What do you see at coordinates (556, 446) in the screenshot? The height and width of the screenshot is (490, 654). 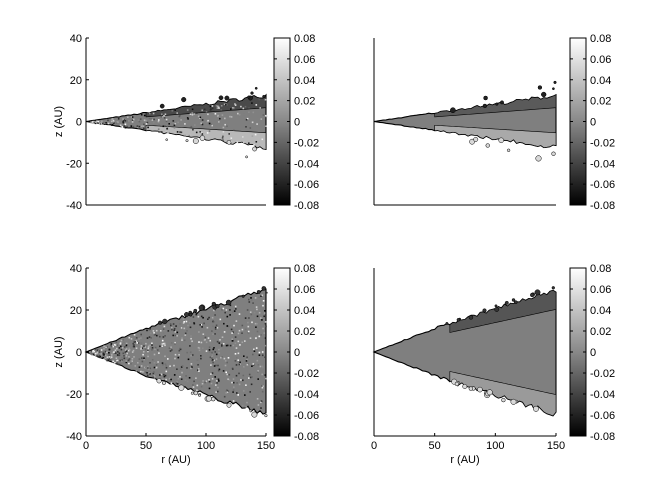 I see `x-tick-label: 150` at bounding box center [556, 446].